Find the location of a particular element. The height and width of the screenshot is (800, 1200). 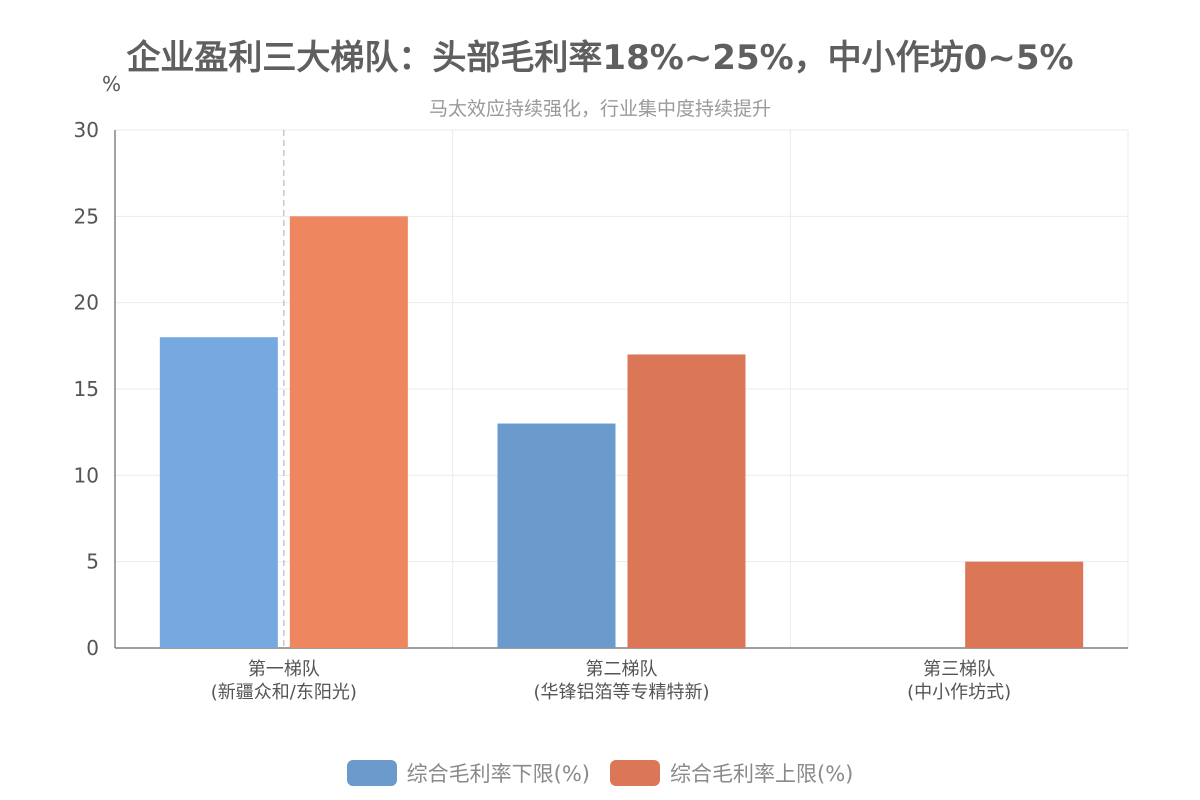

x-category-label: 第一梯队 is located at coordinates (284, 669).